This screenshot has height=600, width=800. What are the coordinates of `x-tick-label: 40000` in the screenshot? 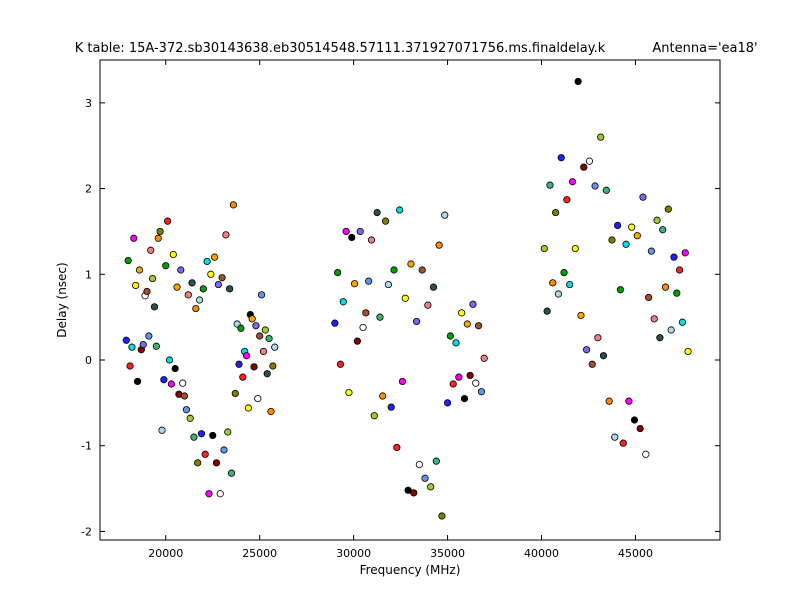 It's located at (541, 553).